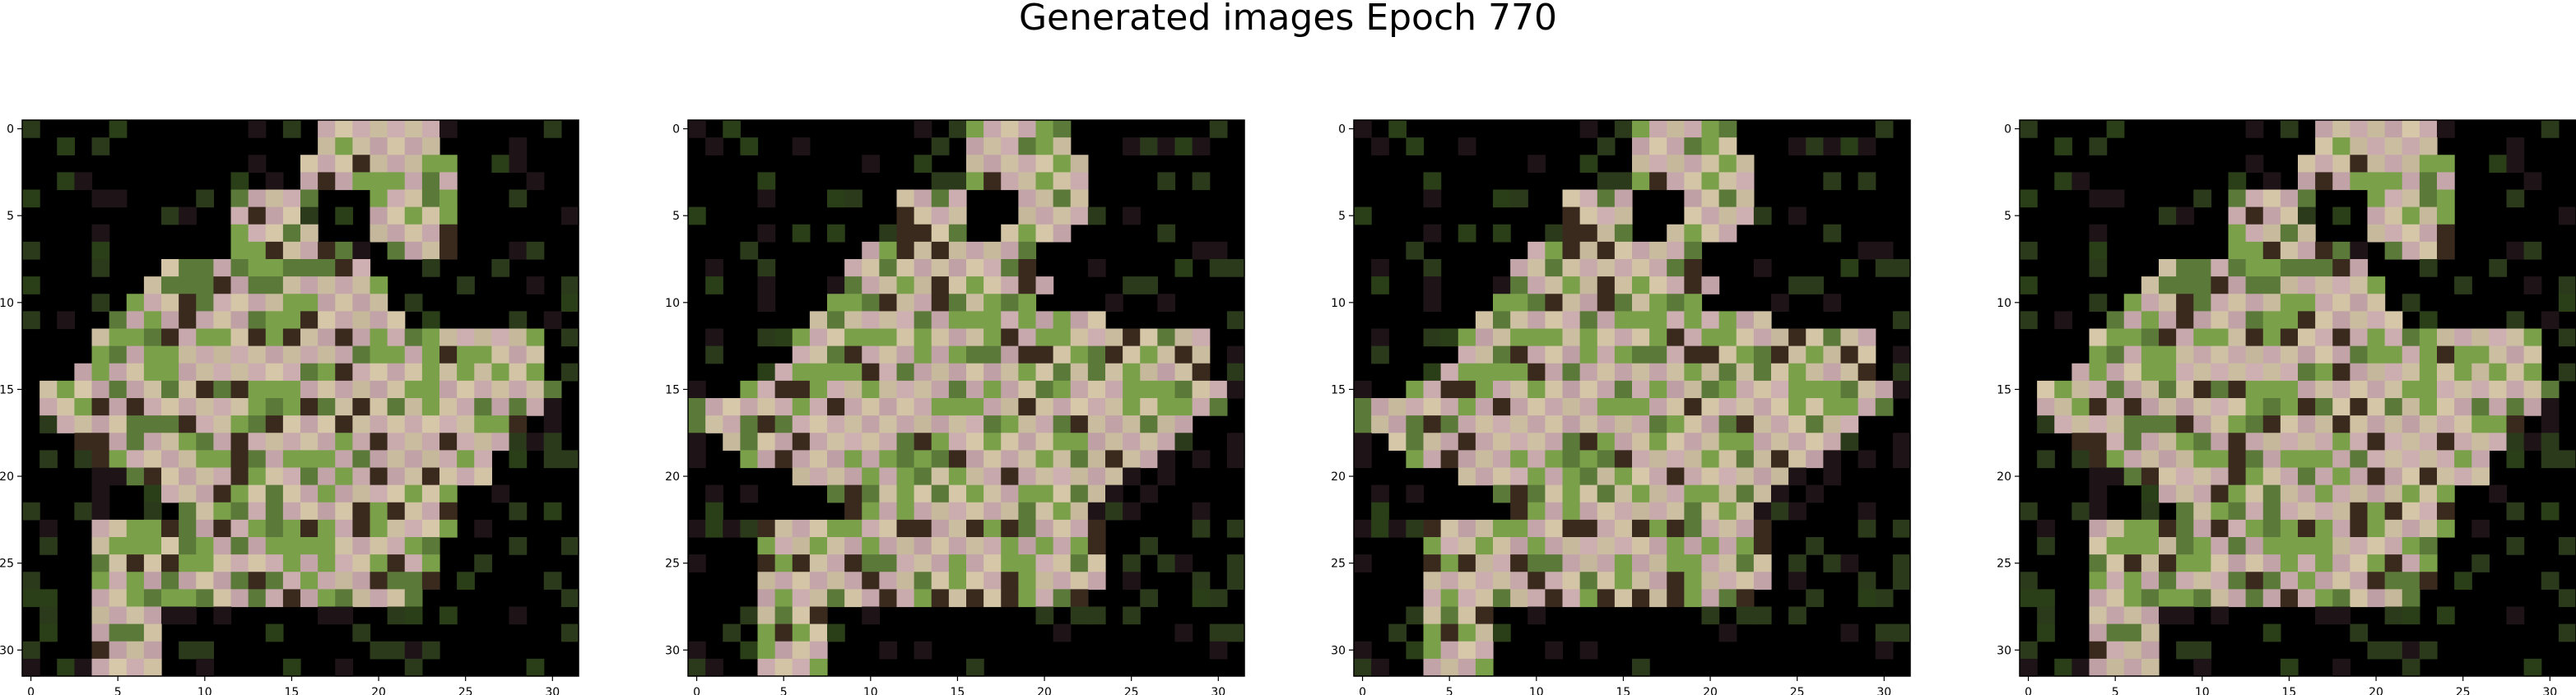  What do you see at coordinates (11, 303) in the screenshot?
I see `y-tick: 10` at bounding box center [11, 303].